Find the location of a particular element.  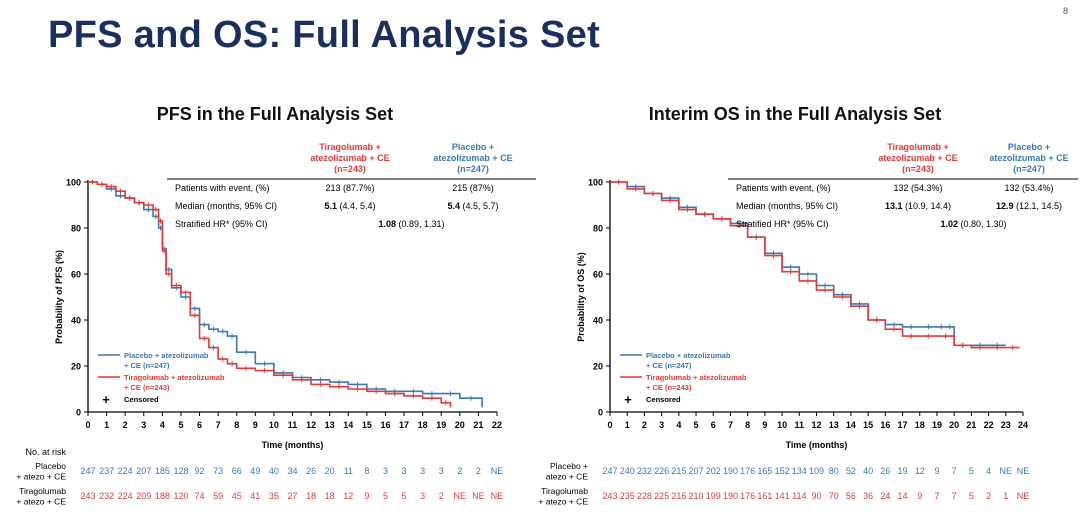

pfs-table-hr-value: 1.08 (0.89, 1.31) is located at coordinates (411, 224).